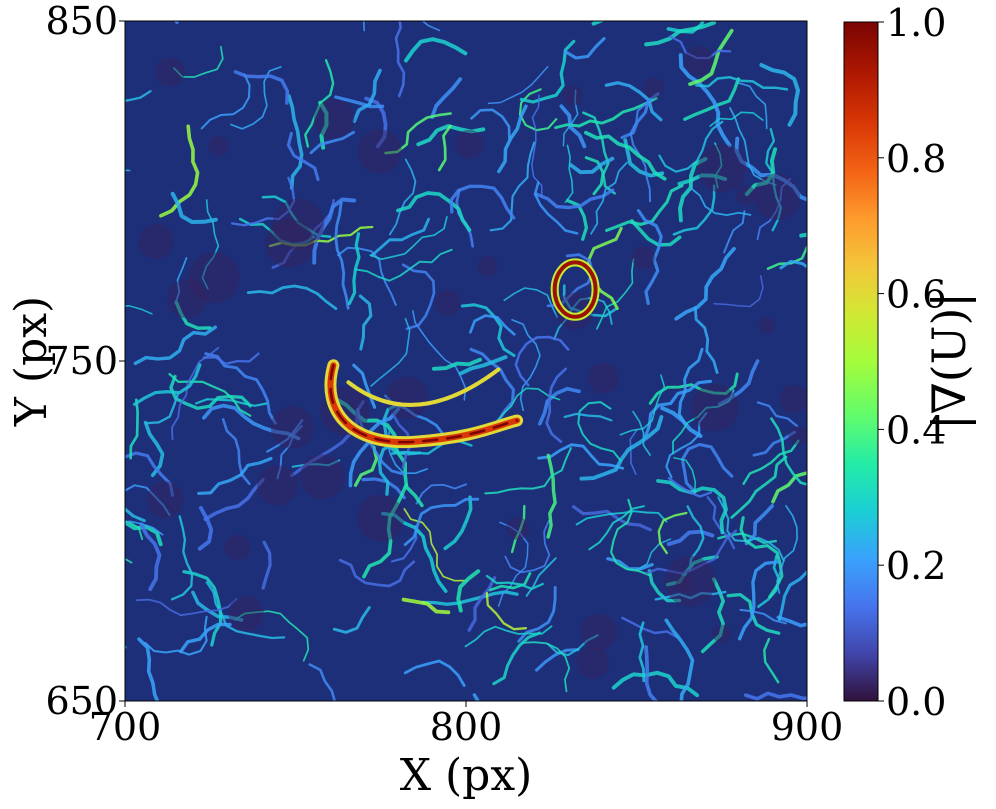 Image resolution: width=996 pixels, height=809 pixels. Describe the element at coordinates (466, 775) in the screenshot. I see `x-axis-label: X (px)` at that location.